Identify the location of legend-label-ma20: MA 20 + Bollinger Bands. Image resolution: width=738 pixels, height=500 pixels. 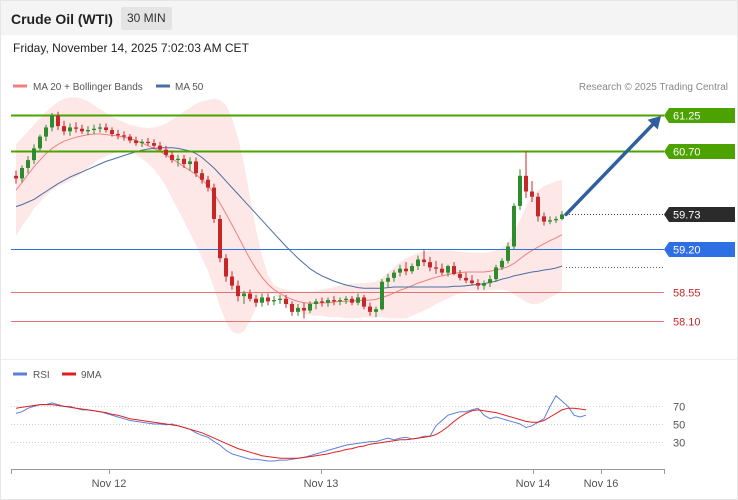
(88, 87).